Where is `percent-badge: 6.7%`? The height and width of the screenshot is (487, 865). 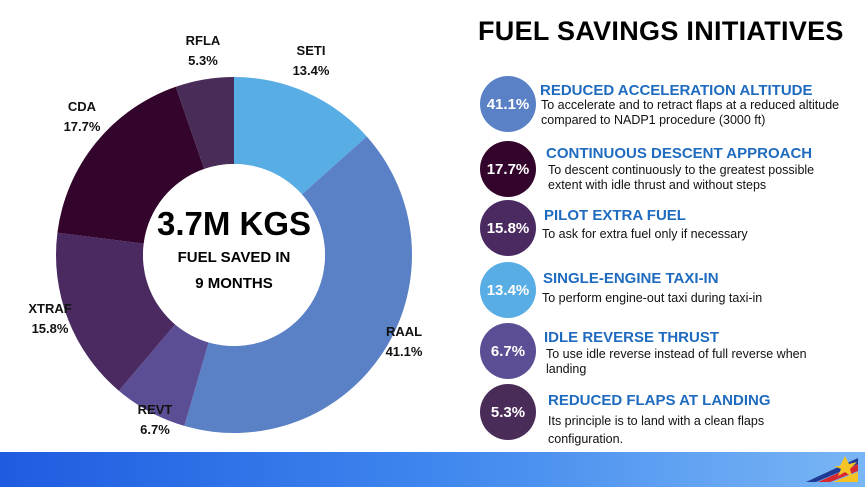
percent-badge: 6.7% is located at coordinates (508, 351).